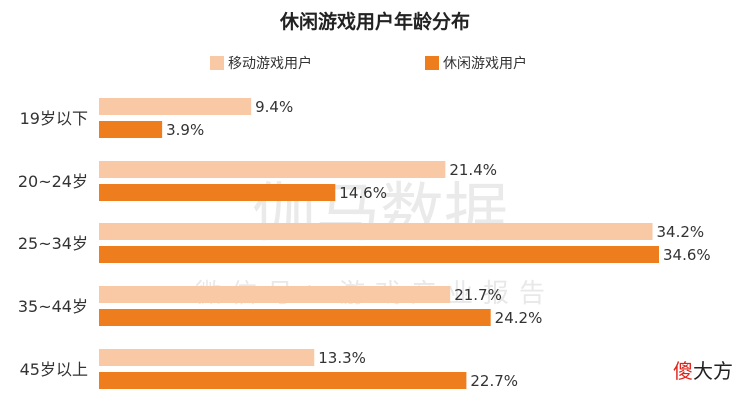  Describe the element at coordinates (713, 371) in the screenshot. I see `corner-logo-rest: 大方` at that location.